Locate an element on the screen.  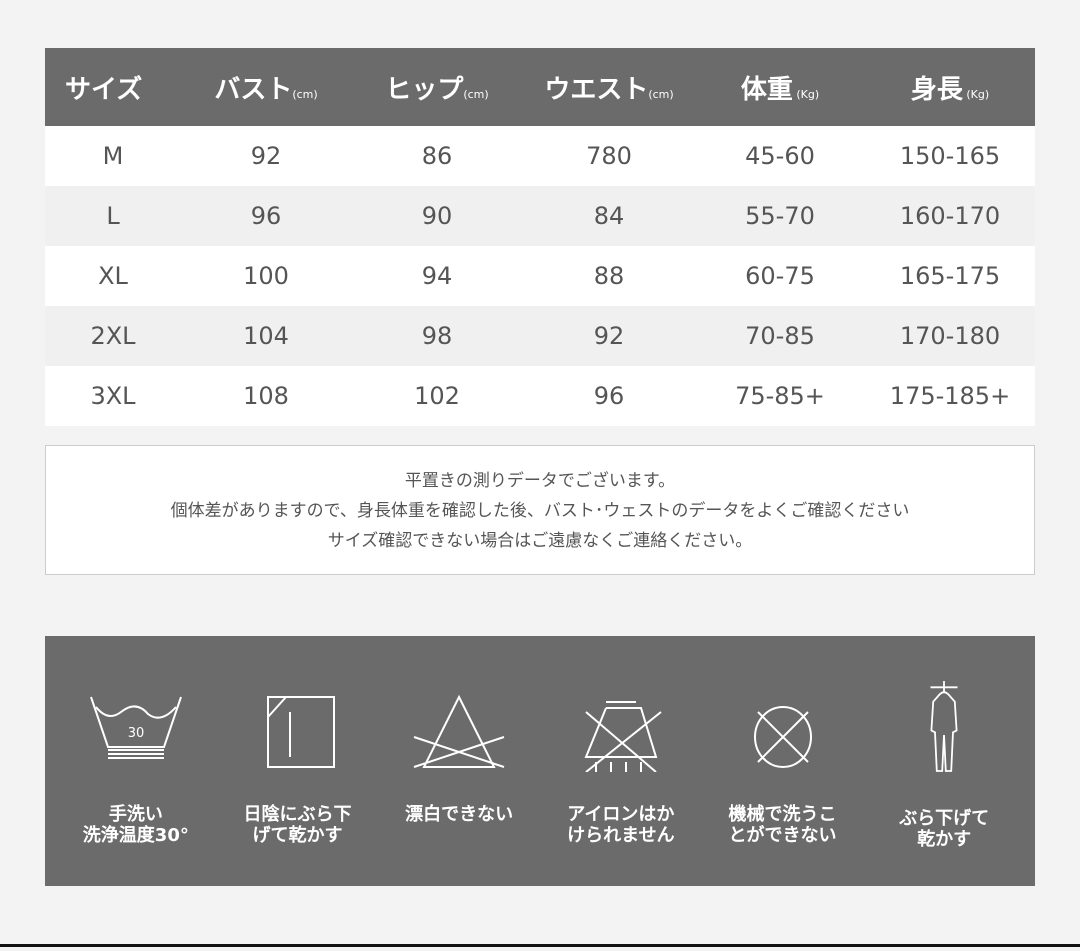
header-waist: ウエスト(cm) is located at coordinates (609, 87).